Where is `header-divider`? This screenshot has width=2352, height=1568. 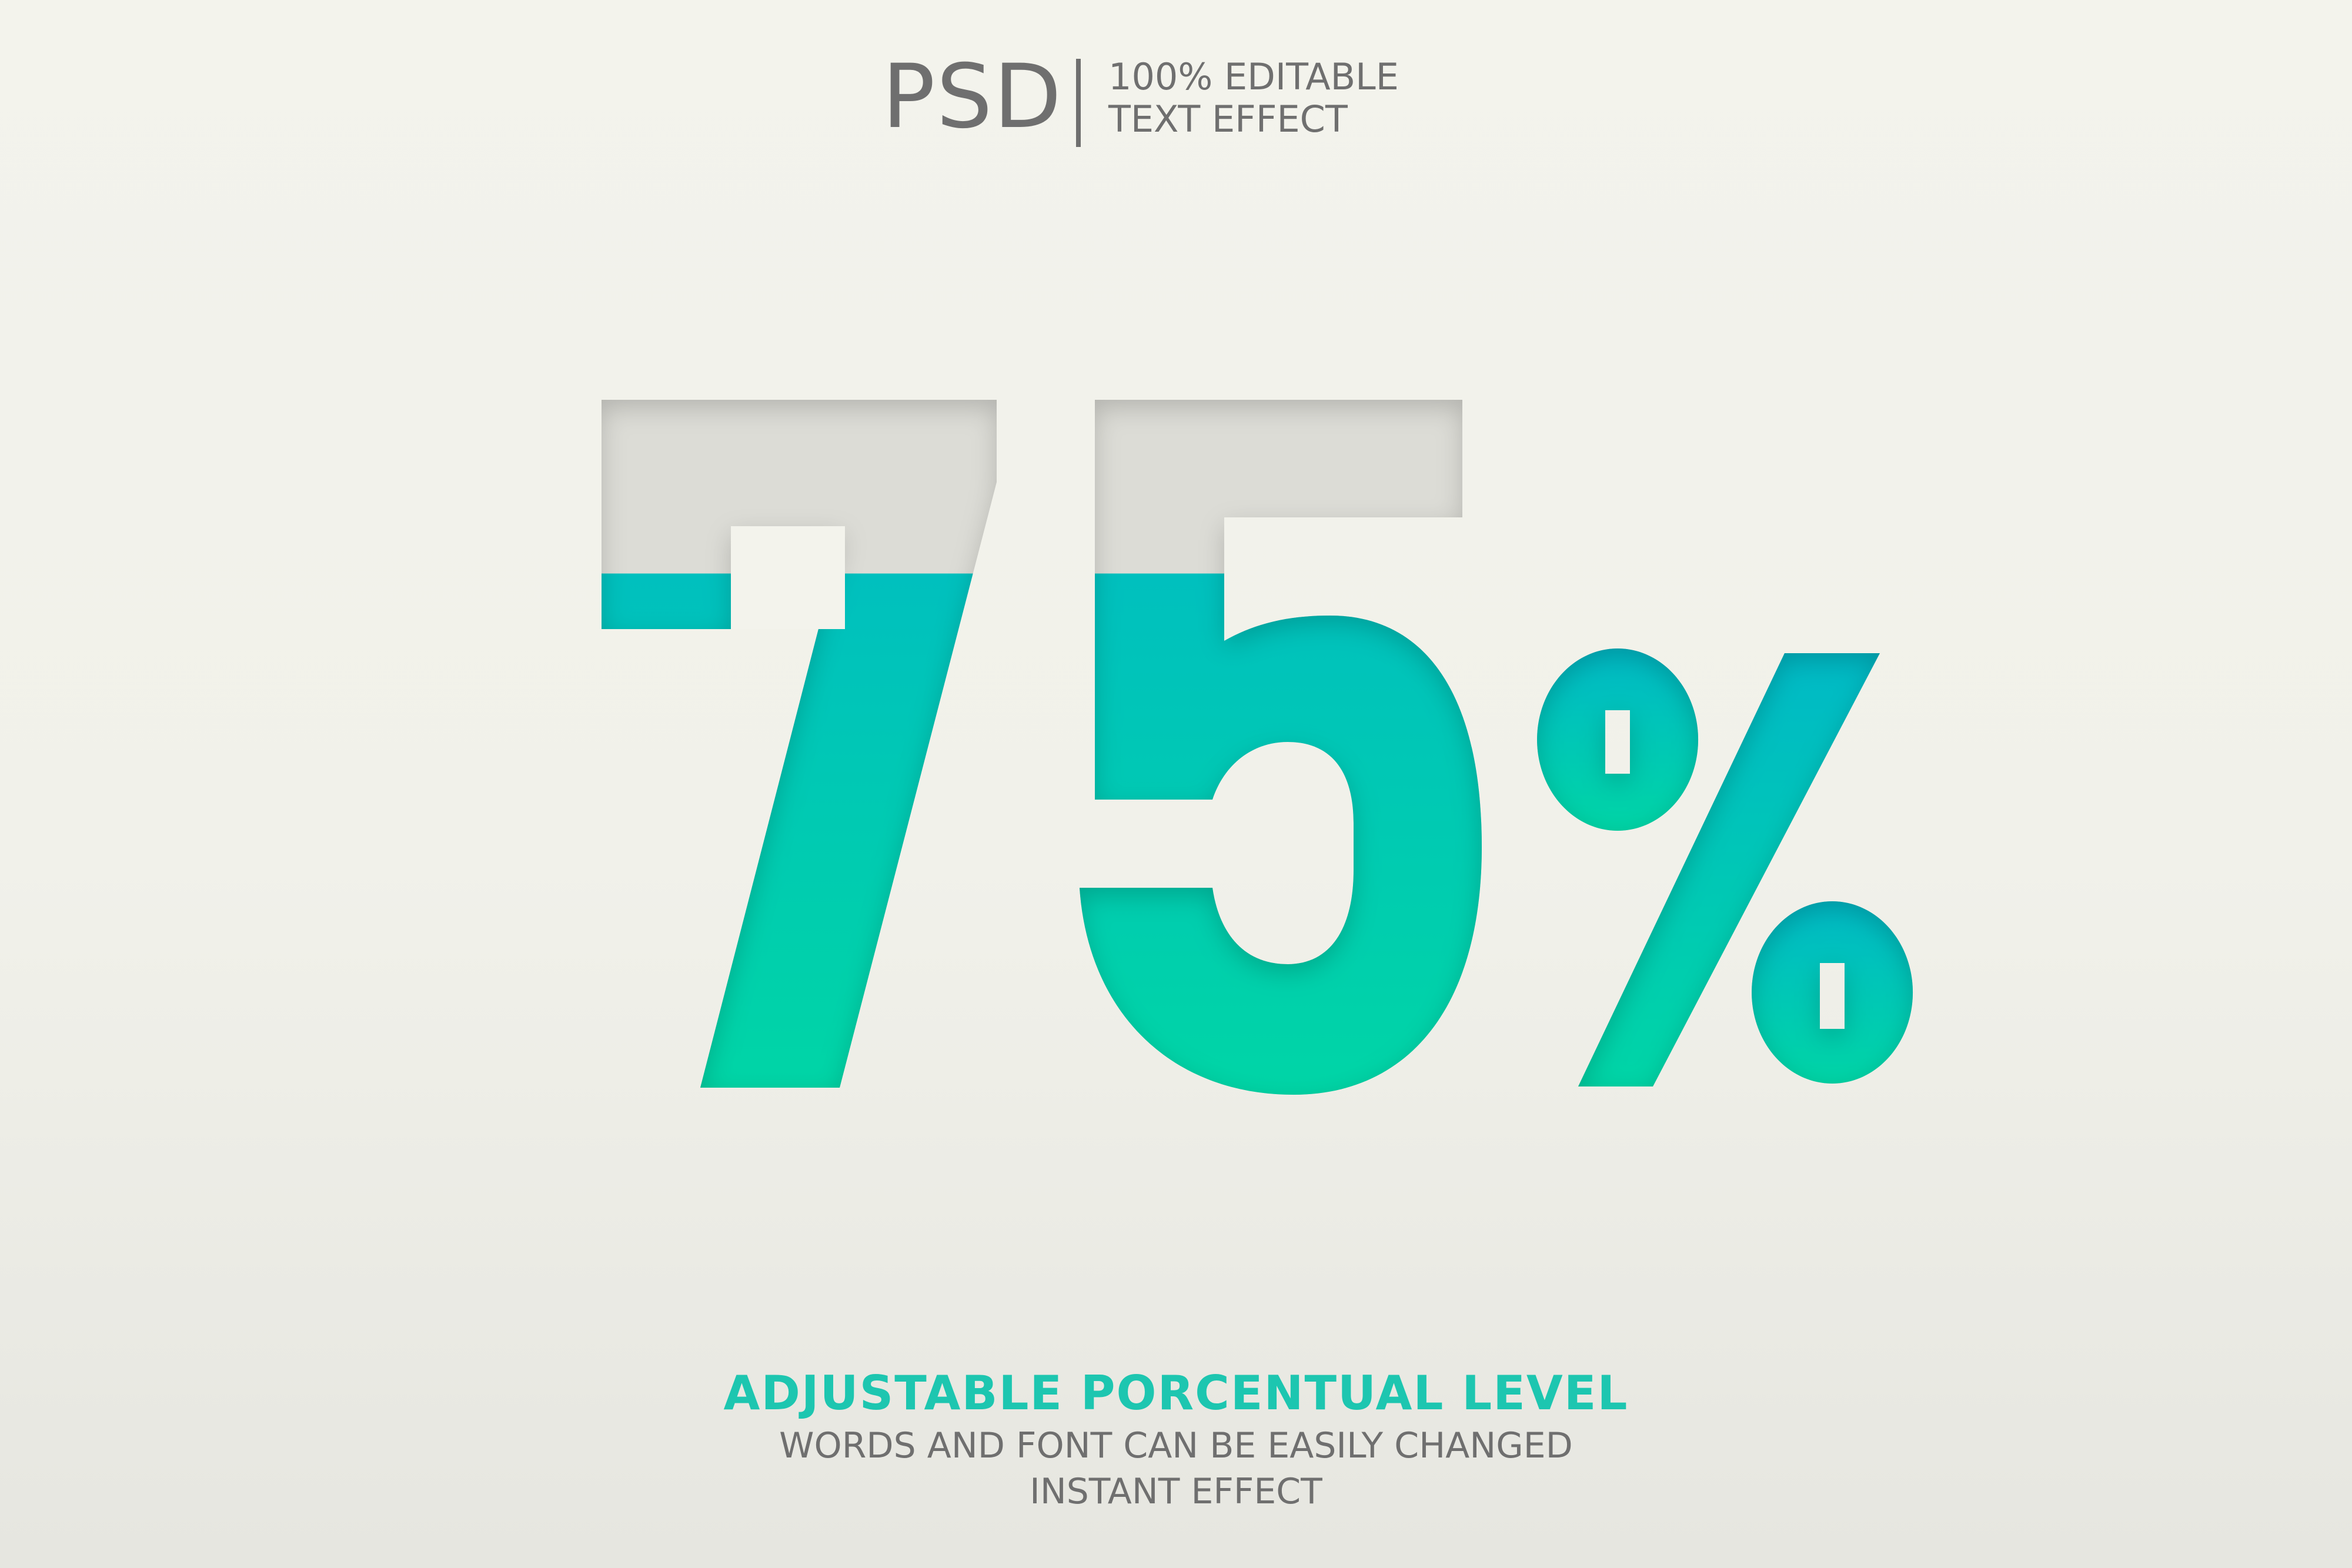
header-divider is located at coordinates (1078, 103).